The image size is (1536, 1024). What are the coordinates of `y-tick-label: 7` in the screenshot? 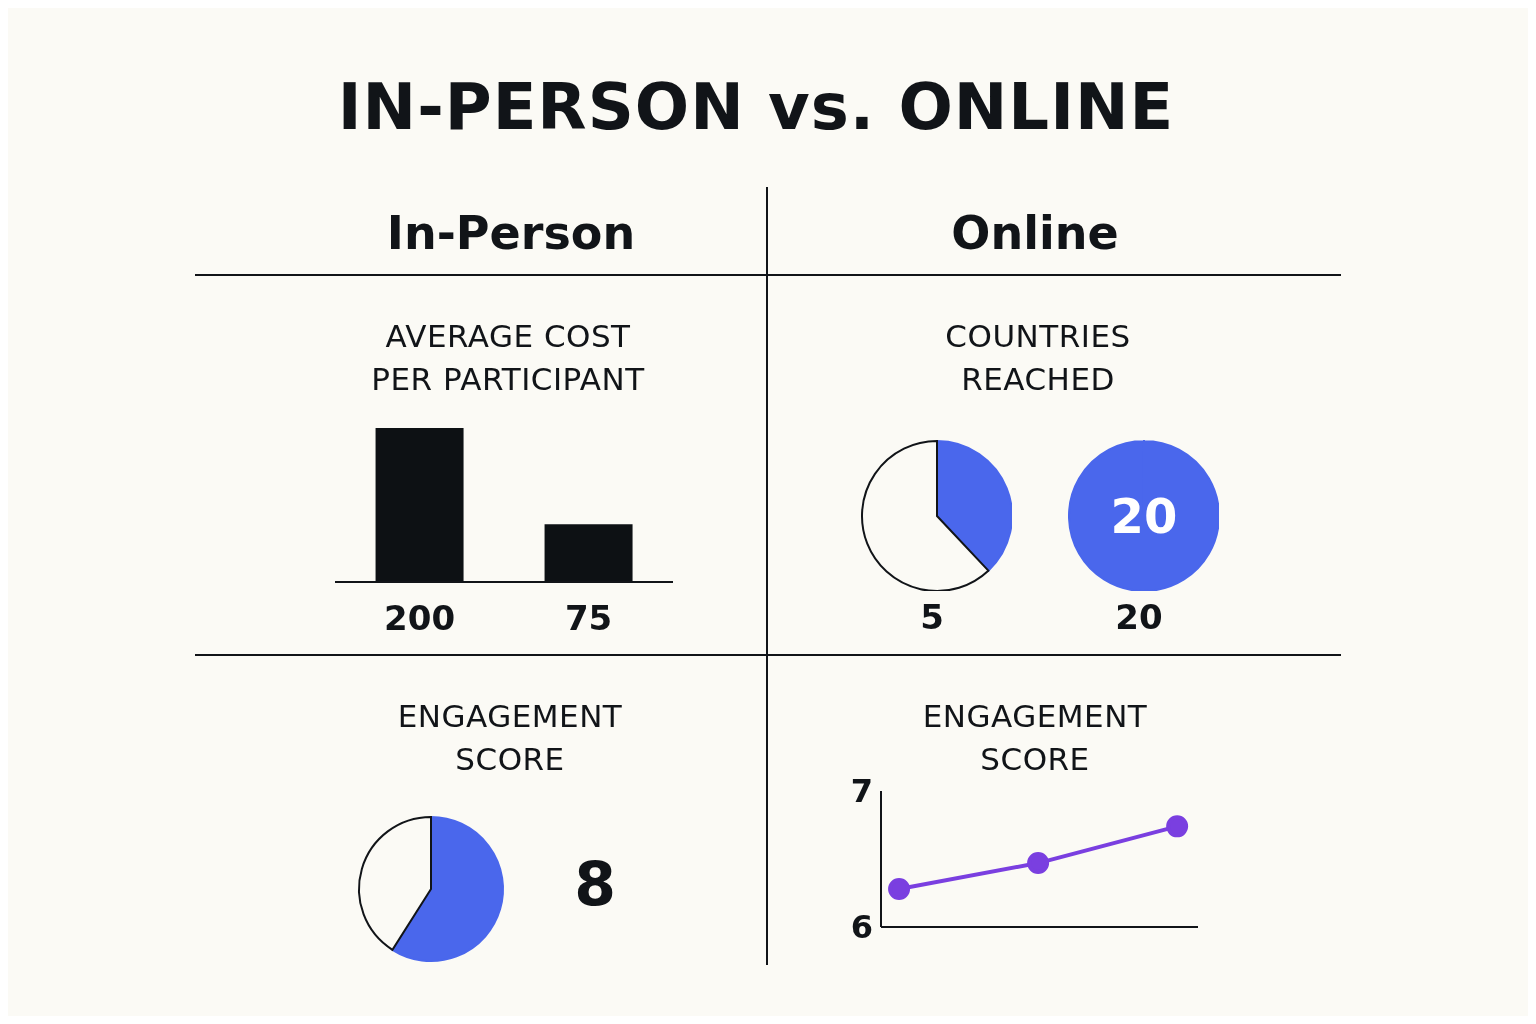 It's located at (861, 791).